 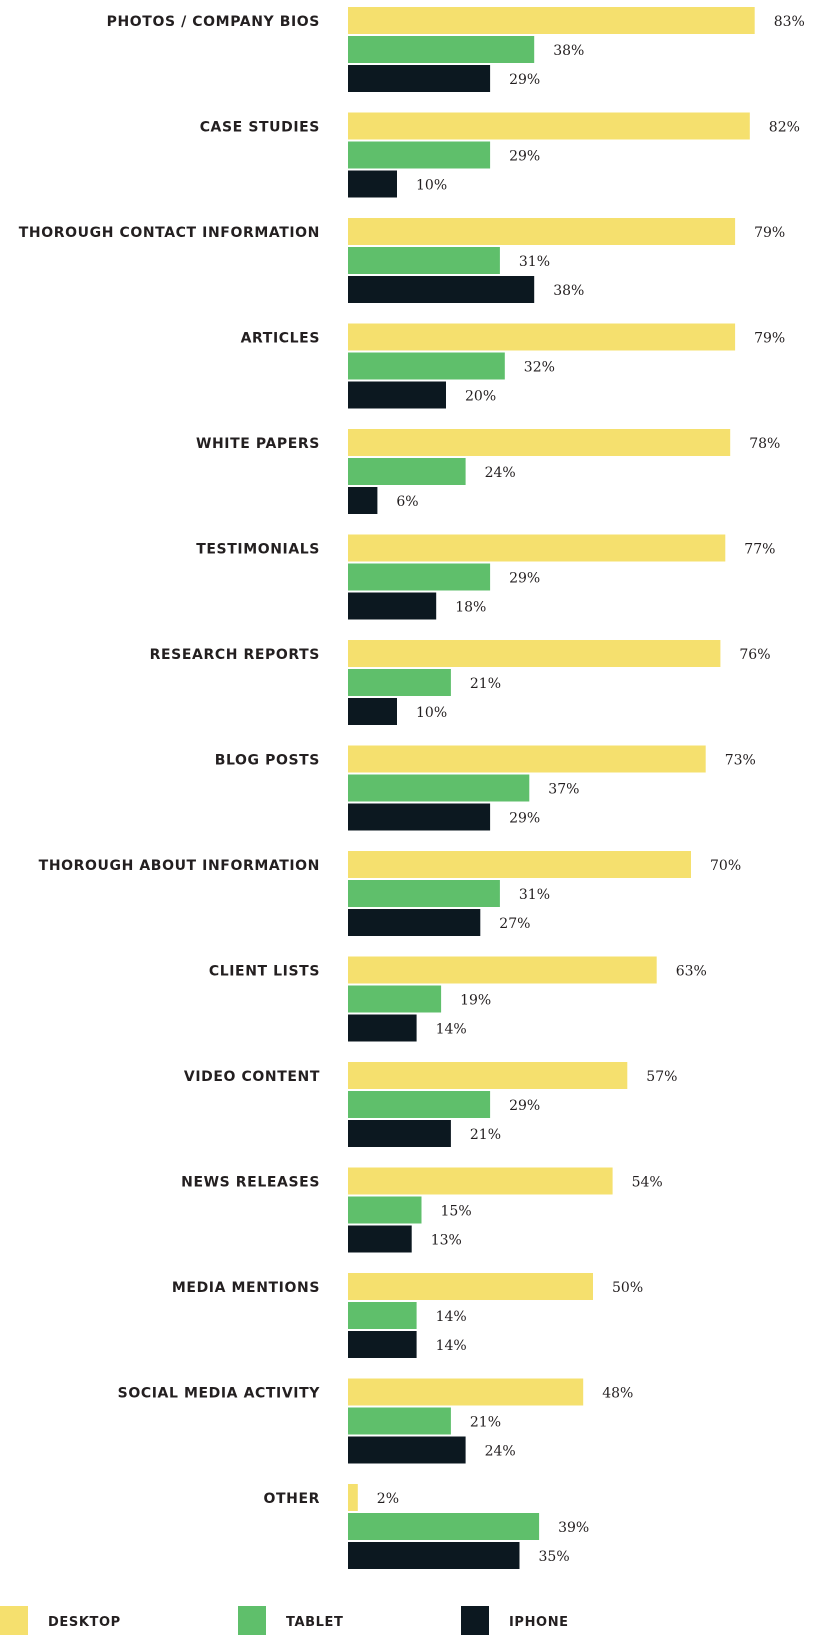 What do you see at coordinates (789, 22) in the screenshot?
I see `data-label-desktop: 83%` at bounding box center [789, 22].